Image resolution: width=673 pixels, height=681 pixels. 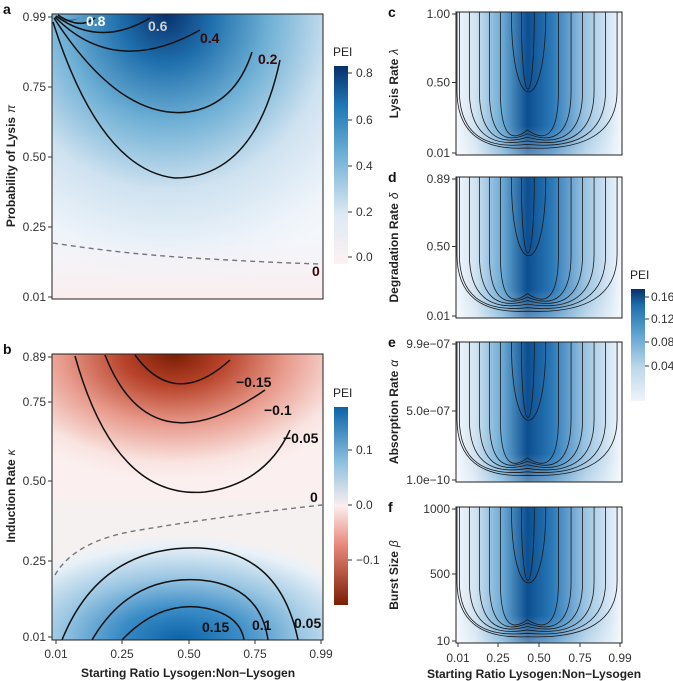 What do you see at coordinates (254, 382) in the screenshot?
I see `panel-b-label-neg0.15: −0.15` at bounding box center [254, 382].